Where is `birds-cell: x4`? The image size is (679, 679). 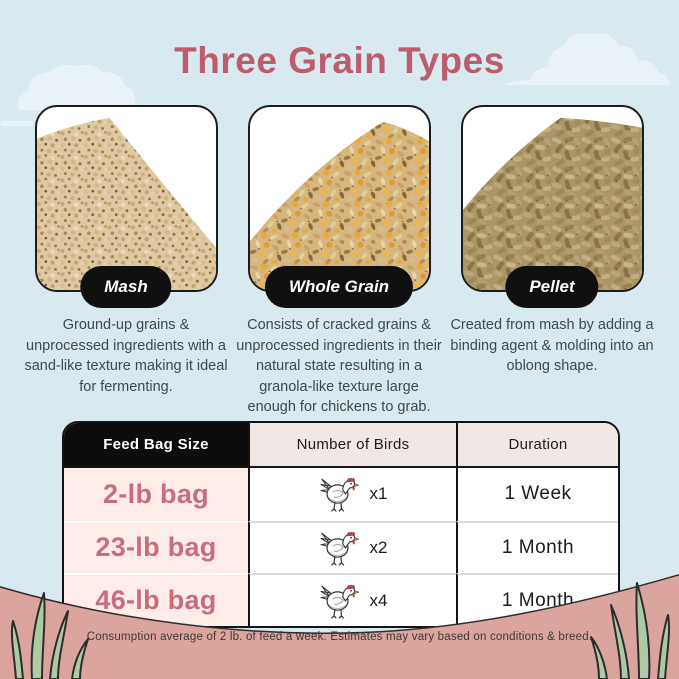
birds-cell: x4 is located at coordinates (352, 599).